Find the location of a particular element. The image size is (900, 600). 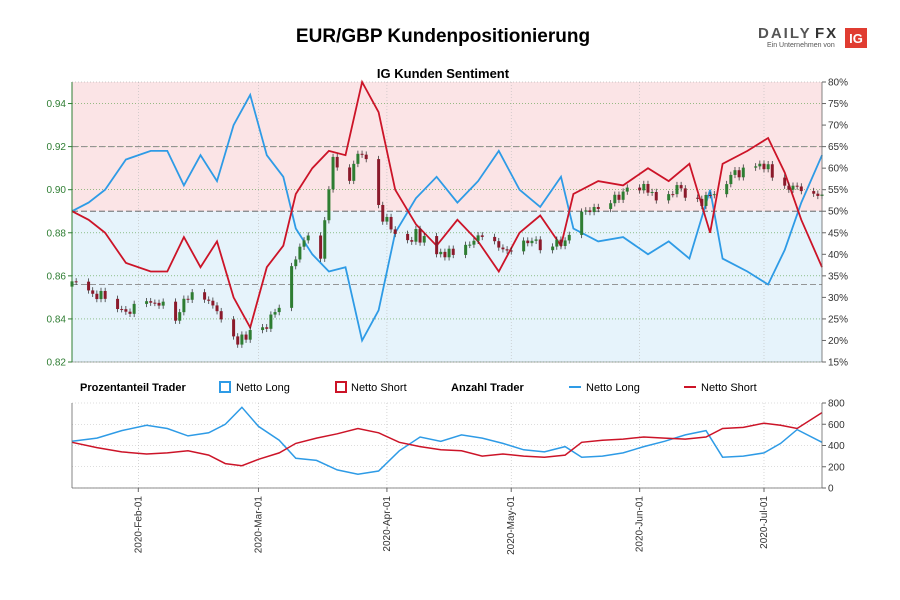

date-tick-label: 2020-Apr-01 is located at coordinates (387, 524).